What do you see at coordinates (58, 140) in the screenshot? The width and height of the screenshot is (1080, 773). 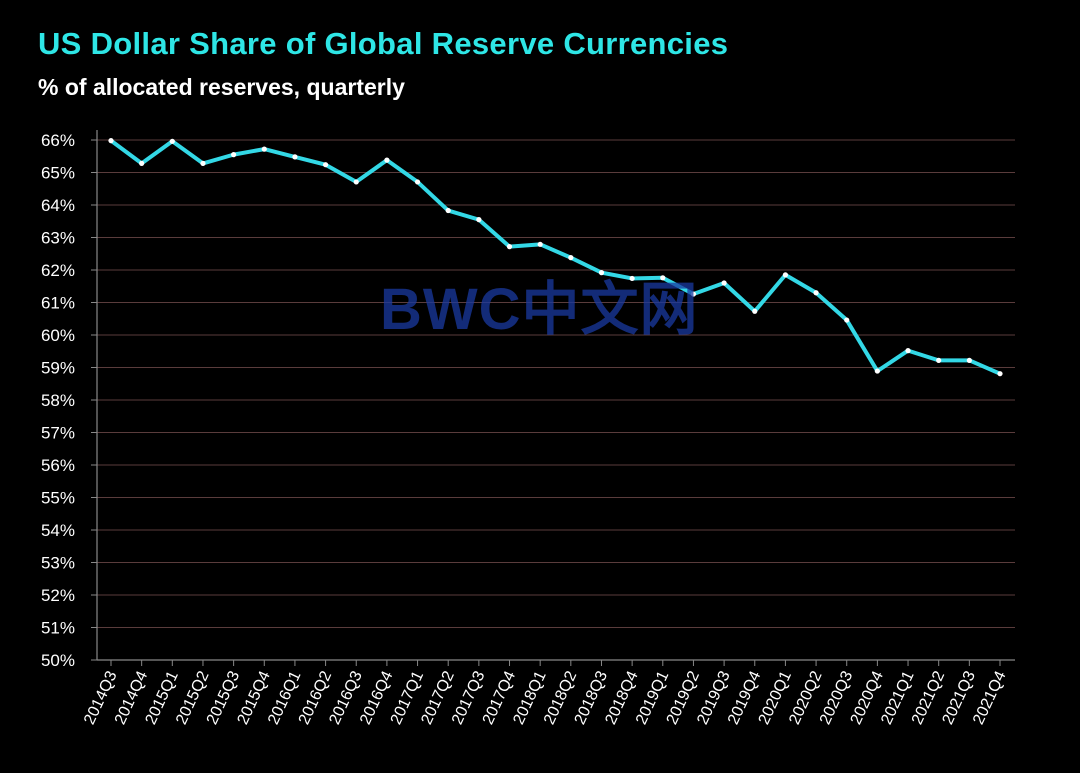 I see `y-tick-label: 66%` at bounding box center [58, 140].